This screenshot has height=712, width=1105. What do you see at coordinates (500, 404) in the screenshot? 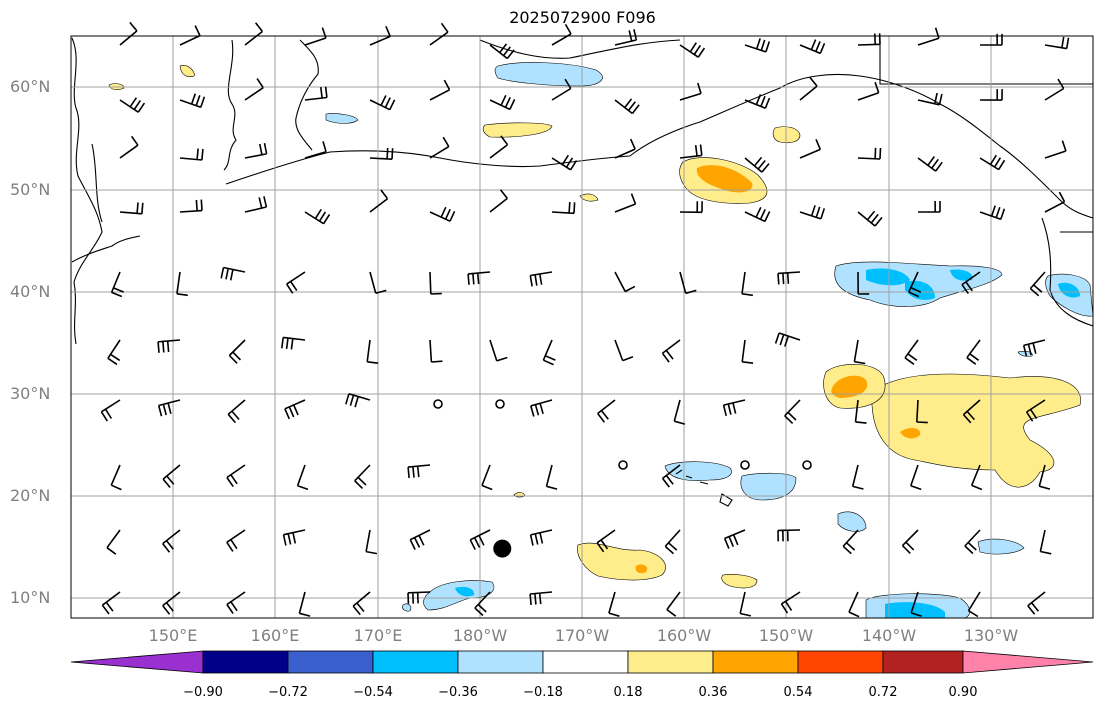
I see `calm-marker` at bounding box center [500, 404].